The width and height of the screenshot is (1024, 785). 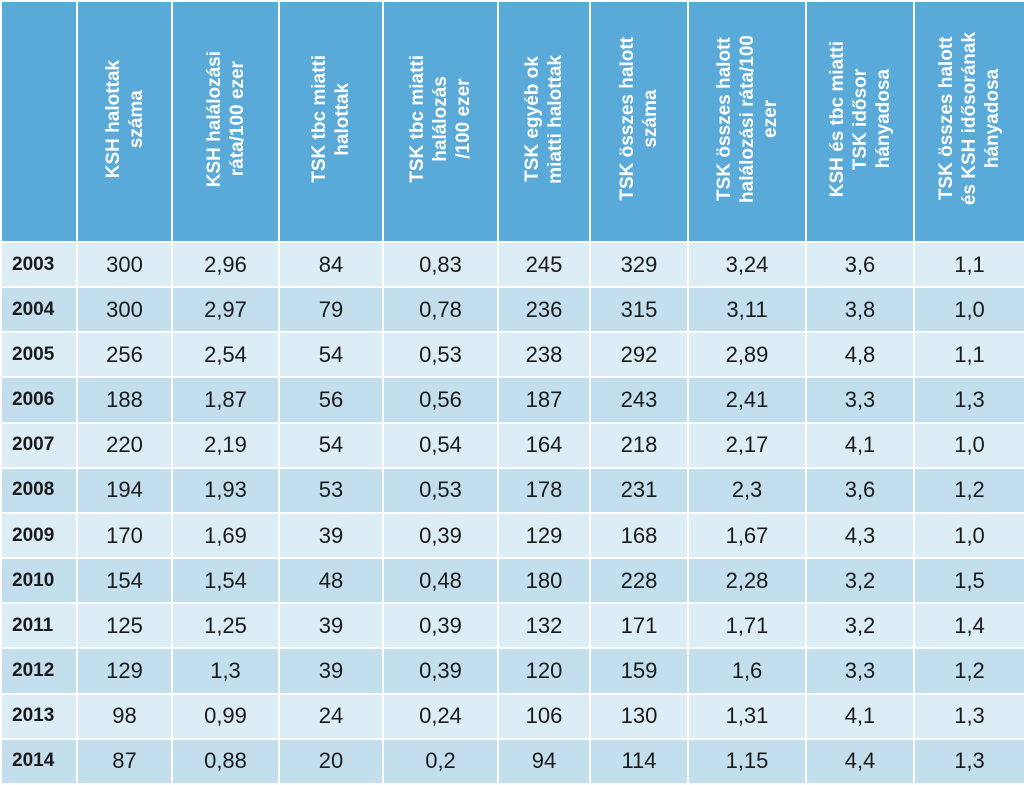 I want to click on row-year: 2011, so click(x=39, y=626).